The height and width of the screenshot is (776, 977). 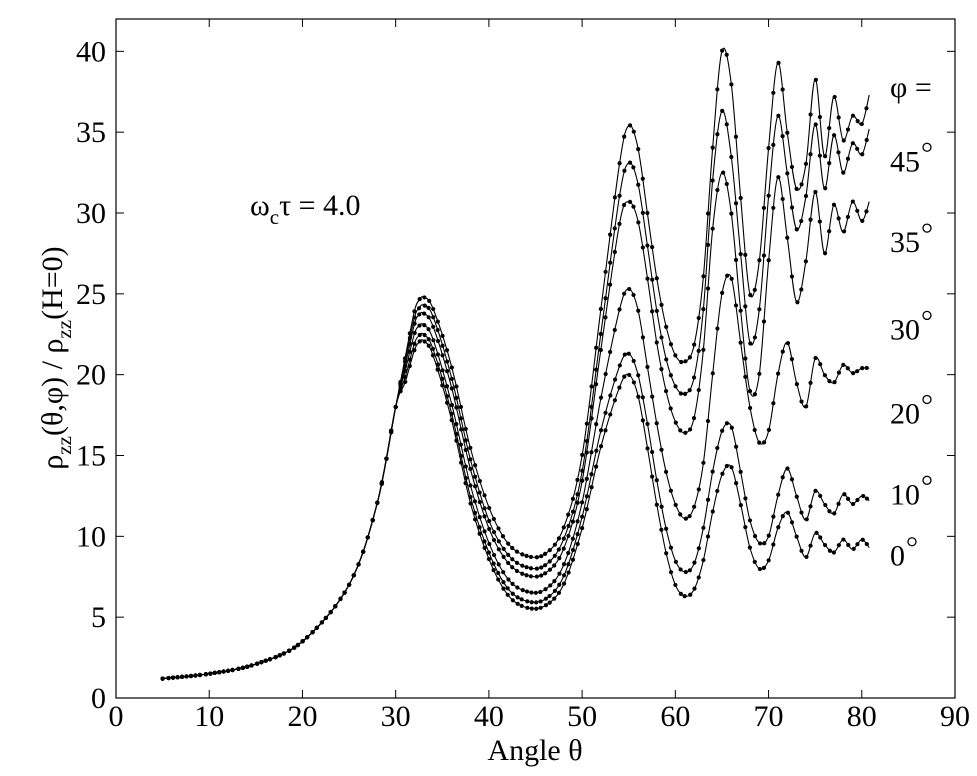 I want to click on x-tick-label: 60, so click(x=675, y=716).